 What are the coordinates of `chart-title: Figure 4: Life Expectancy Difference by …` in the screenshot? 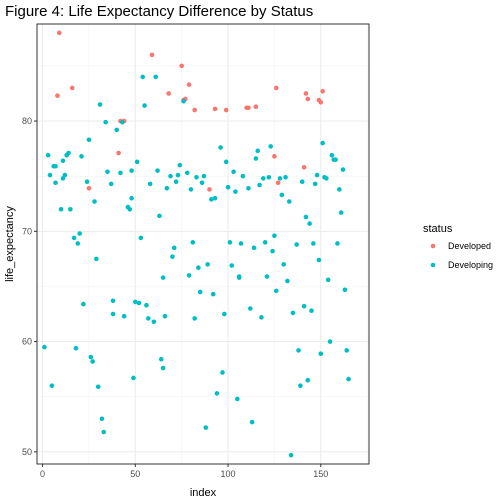 It's located at (159, 11).